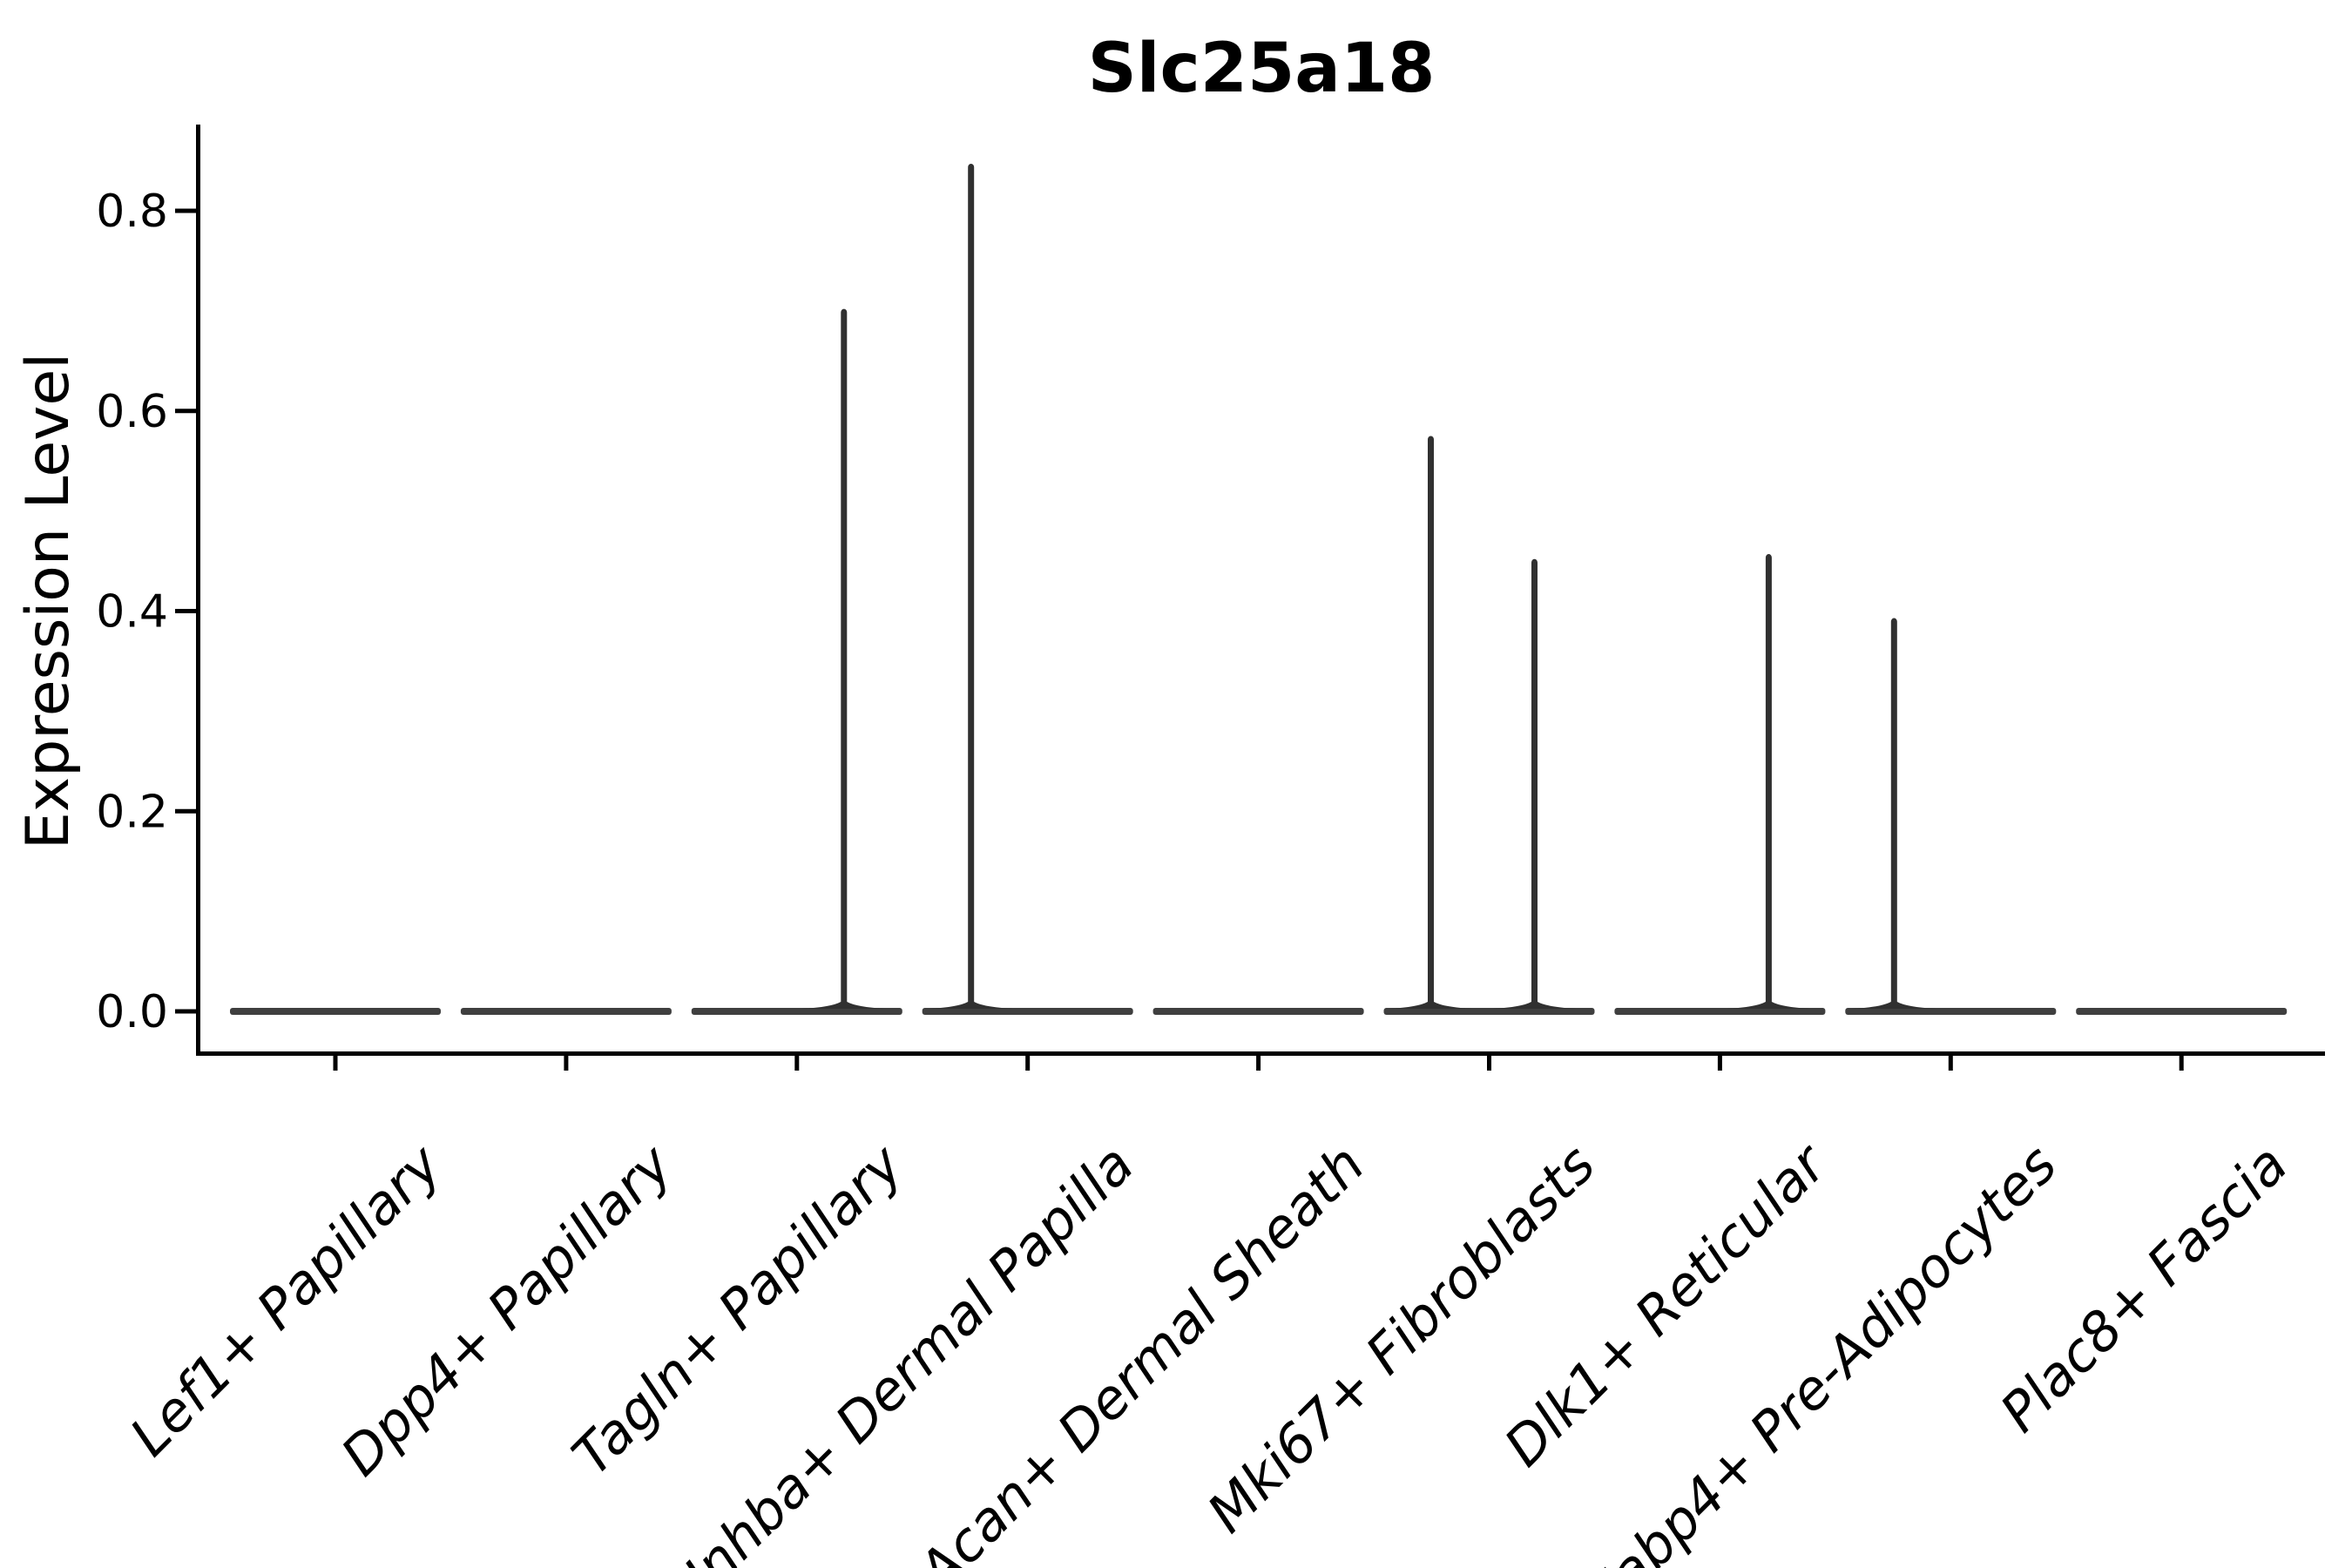  Describe the element at coordinates (198, 590) in the screenshot. I see `y-axis-spine` at that location.